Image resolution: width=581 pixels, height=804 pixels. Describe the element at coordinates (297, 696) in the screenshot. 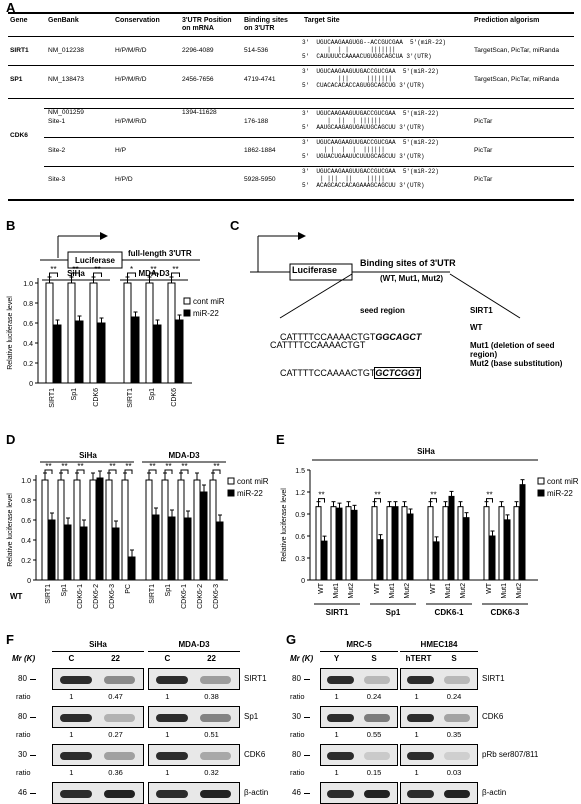

I see `ratio-label: ratio` at that location.